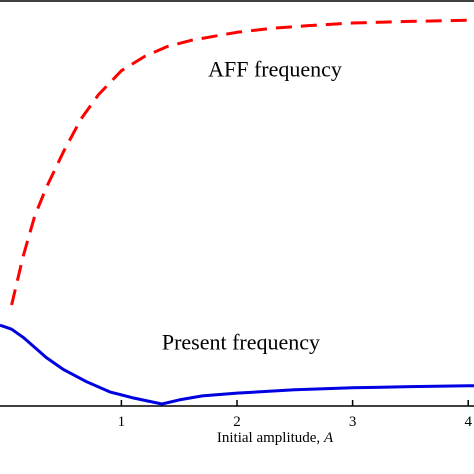 This screenshot has height=474, width=474. What do you see at coordinates (295, 415) in the screenshot?
I see `x-ticks: 1 2 3 4` at bounding box center [295, 415].